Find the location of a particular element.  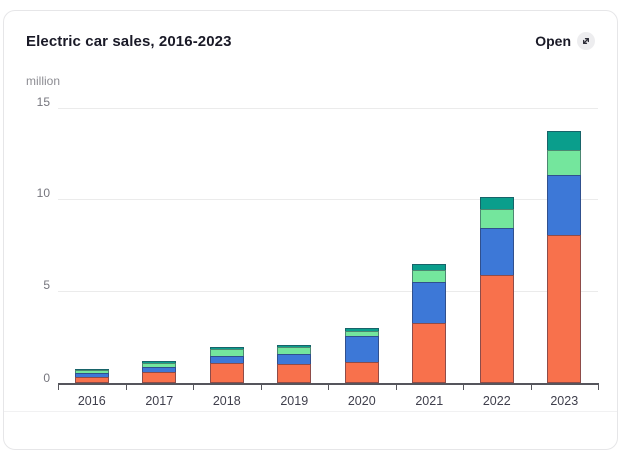

stacked-bar-2021 is located at coordinates (429, 323).